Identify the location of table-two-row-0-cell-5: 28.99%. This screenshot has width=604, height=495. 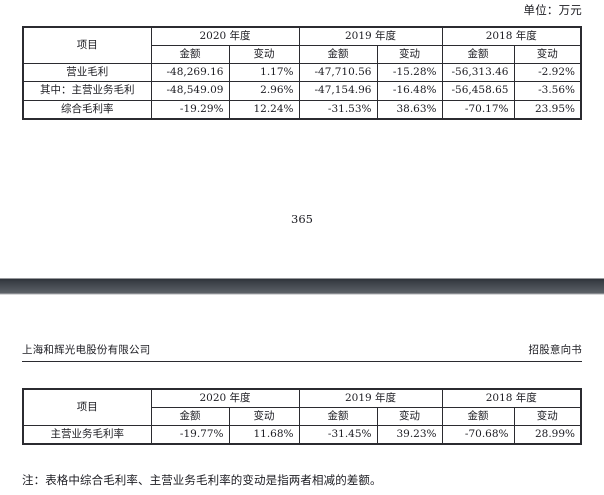
(547, 435).